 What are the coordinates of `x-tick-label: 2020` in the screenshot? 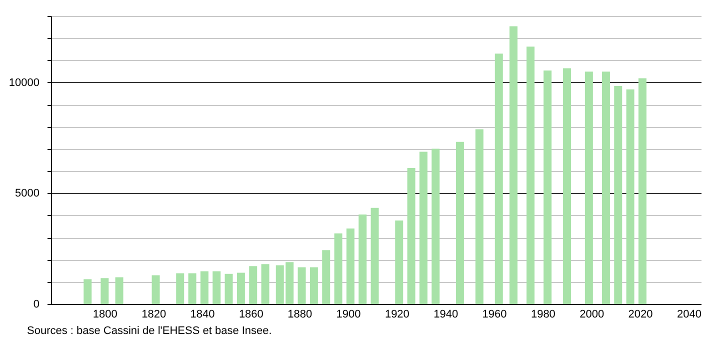 It's located at (640, 314).